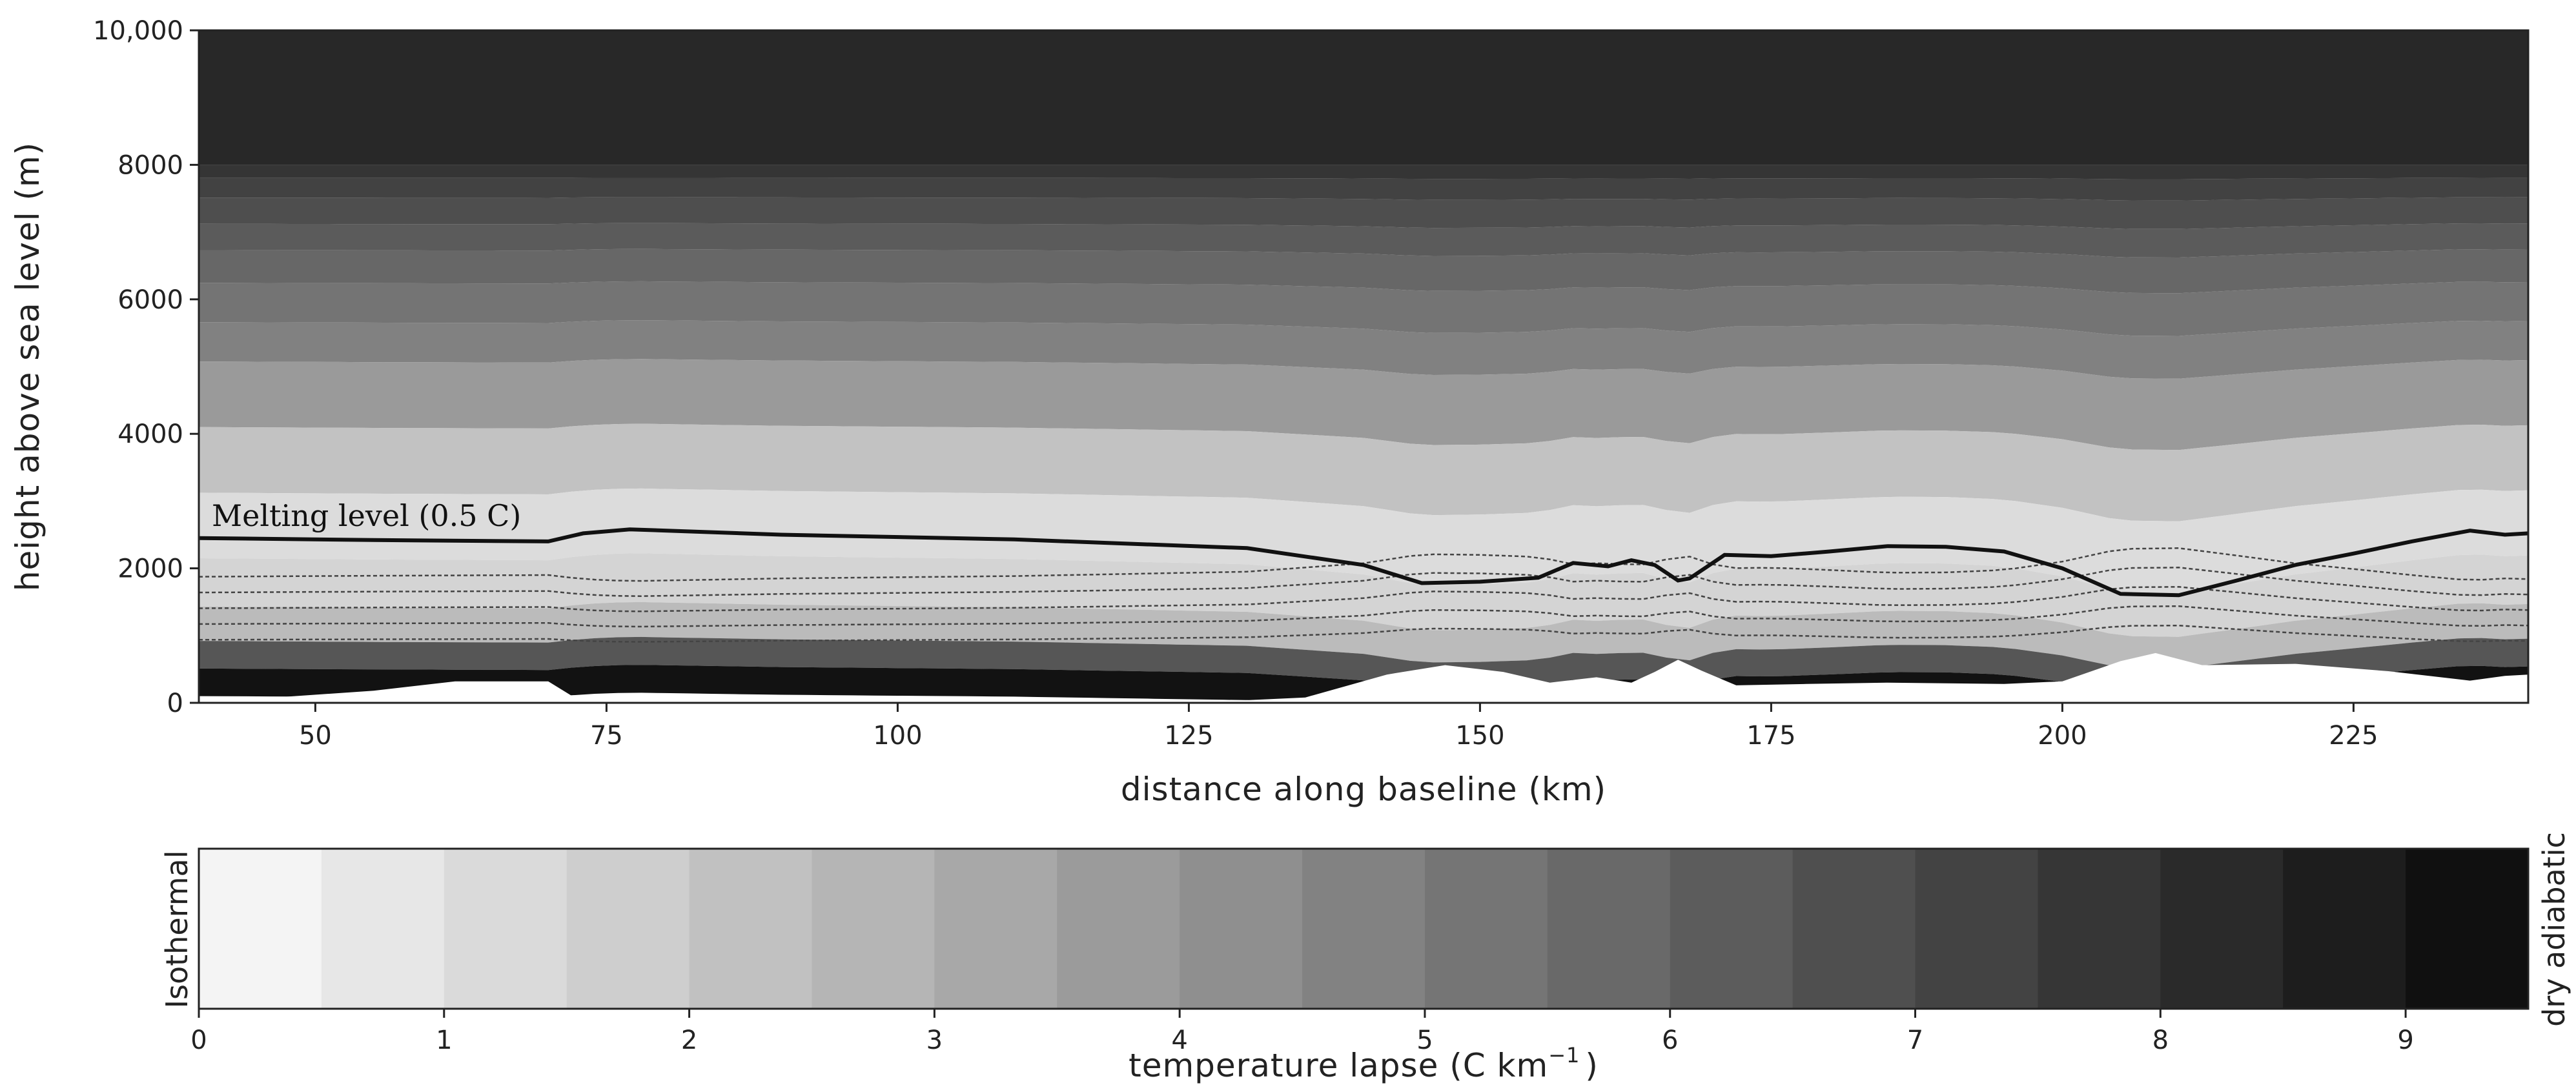  What do you see at coordinates (1915, 1040) in the screenshot?
I see `colorbar-tick-label: 7` at bounding box center [1915, 1040].